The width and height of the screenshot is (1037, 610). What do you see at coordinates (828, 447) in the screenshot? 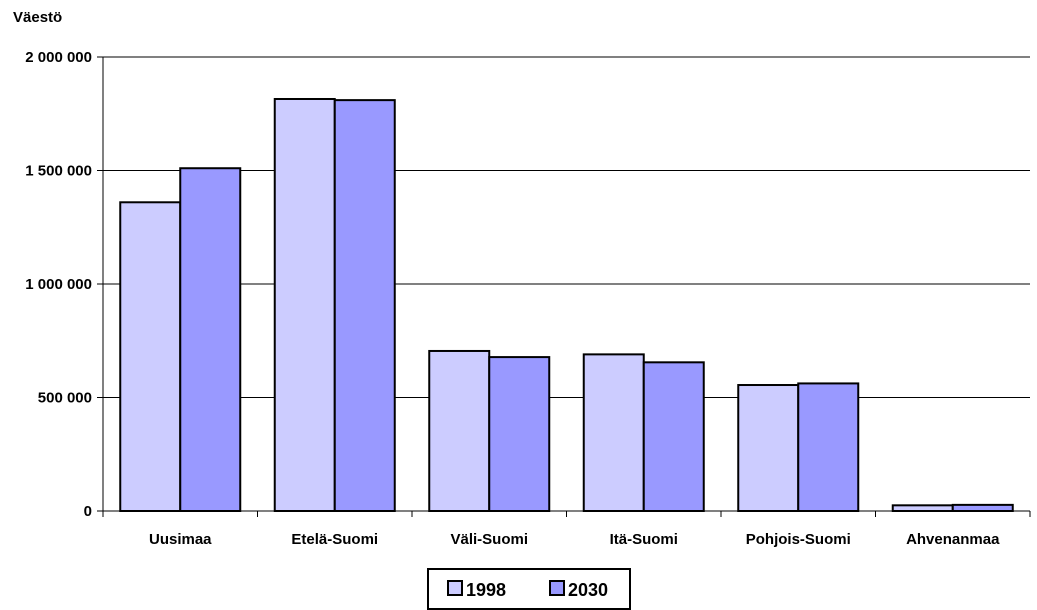
I see `bar-2030-Pohjois-Suomi` at bounding box center [828, 447].